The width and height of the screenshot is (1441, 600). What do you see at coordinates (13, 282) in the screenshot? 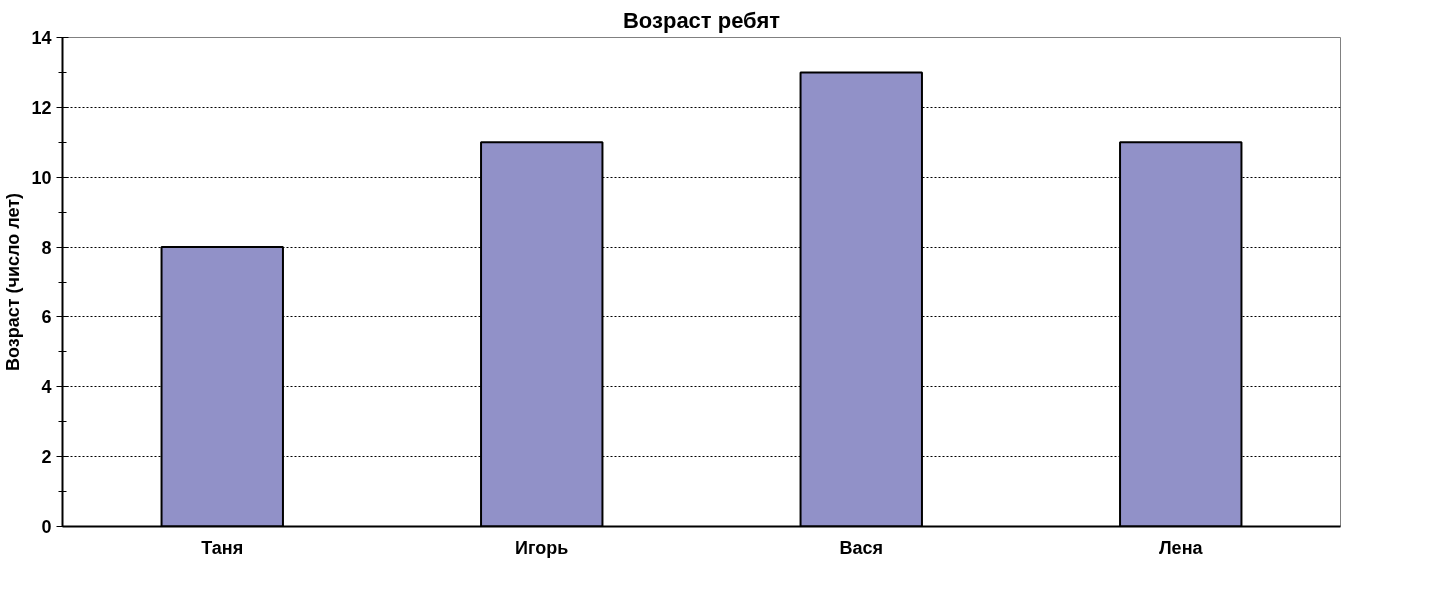
I see `y-axis-title: Возраст (число лет)` at bounding box center [13, 282].